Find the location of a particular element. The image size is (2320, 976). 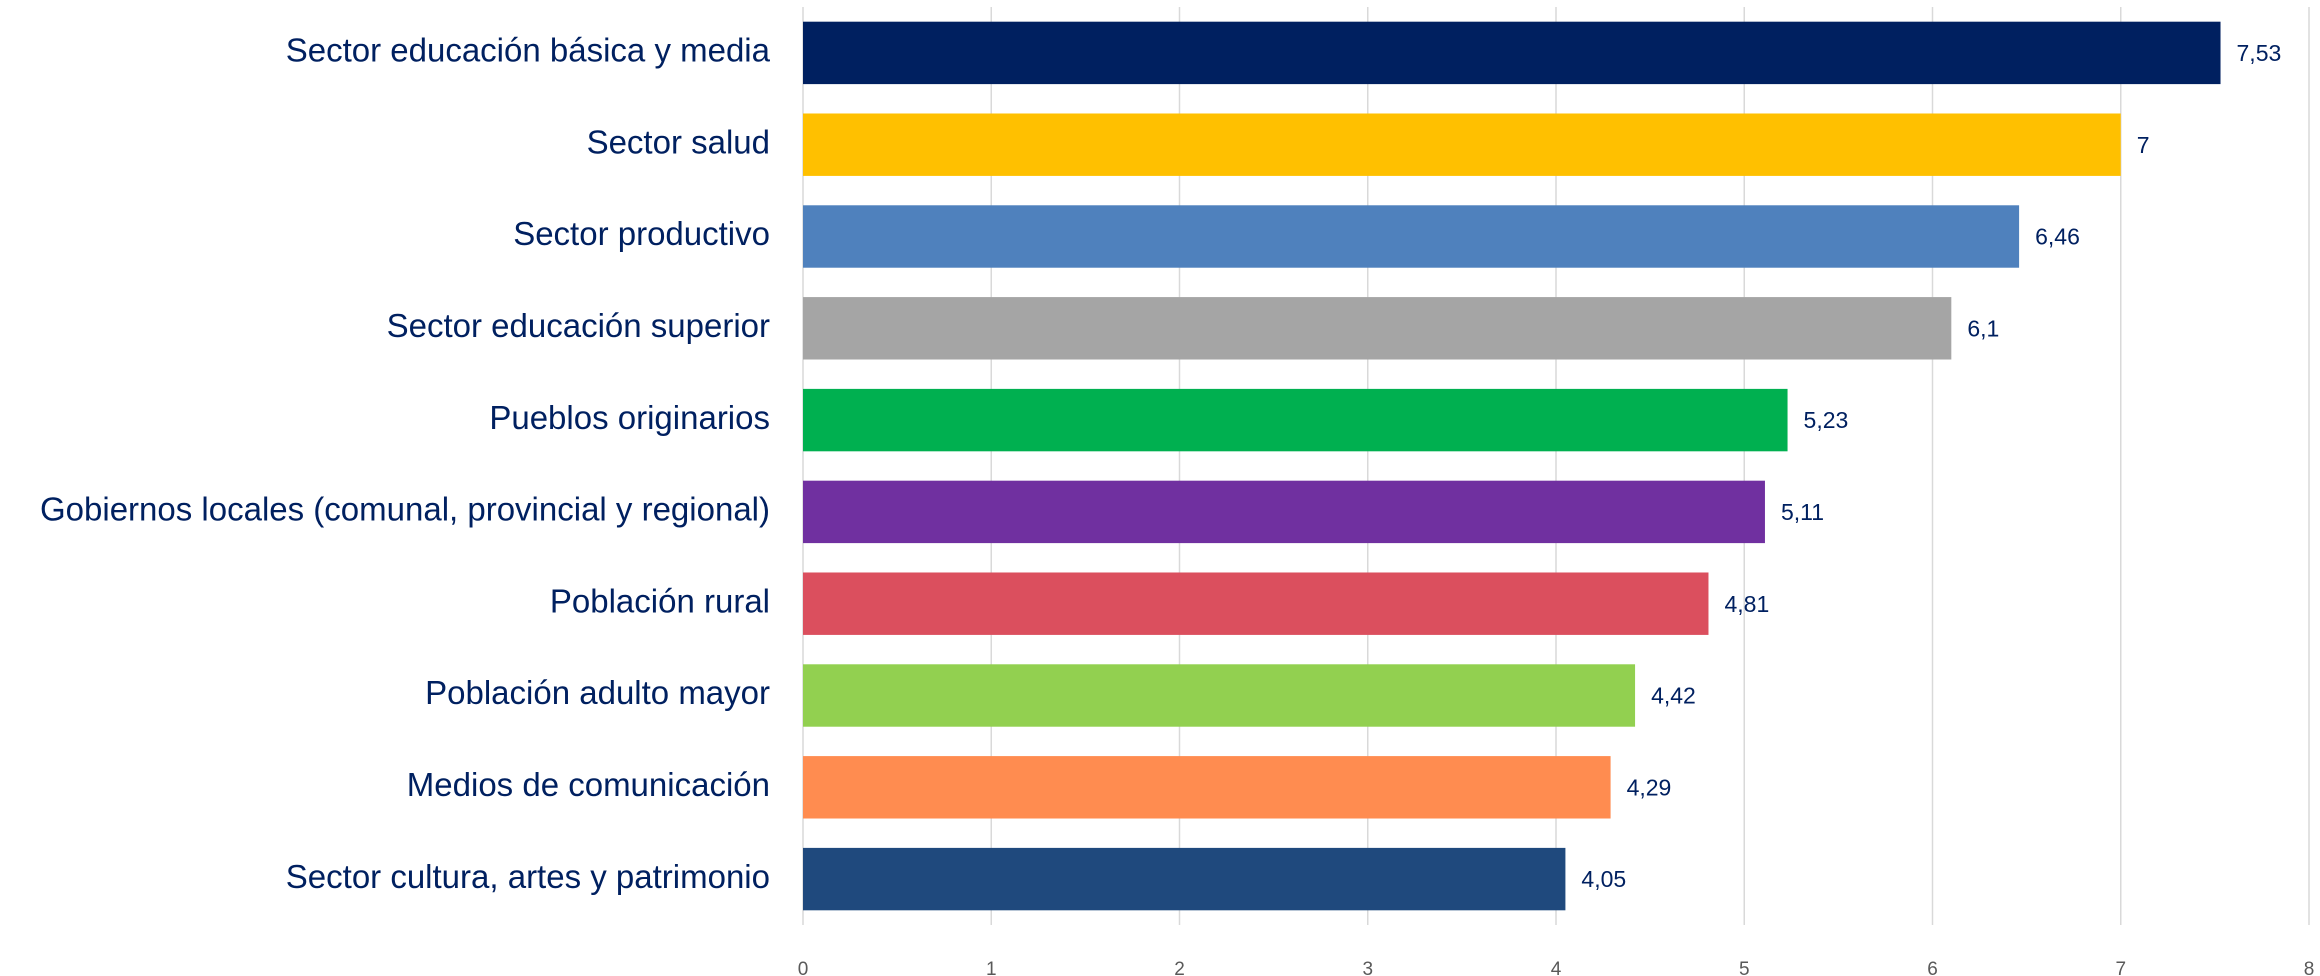

data-label: 6,46 is located at coordinates (2057, 237).